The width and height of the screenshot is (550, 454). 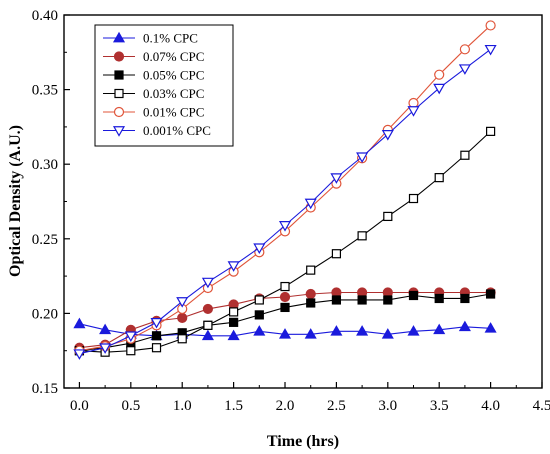 What do you see at coordinates (45, 240) in the screenshot?
I see `y-tick-label: 0.25` at bounding box center [45, 240].